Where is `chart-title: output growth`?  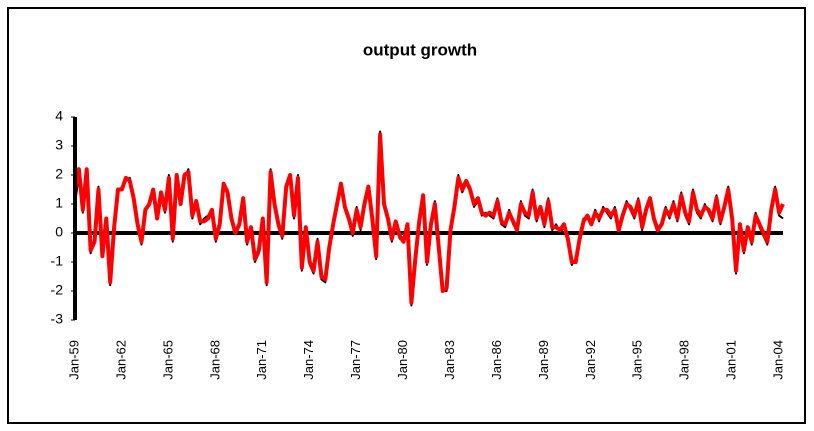
chart-title: output growth is located at coordinates (420, 49).